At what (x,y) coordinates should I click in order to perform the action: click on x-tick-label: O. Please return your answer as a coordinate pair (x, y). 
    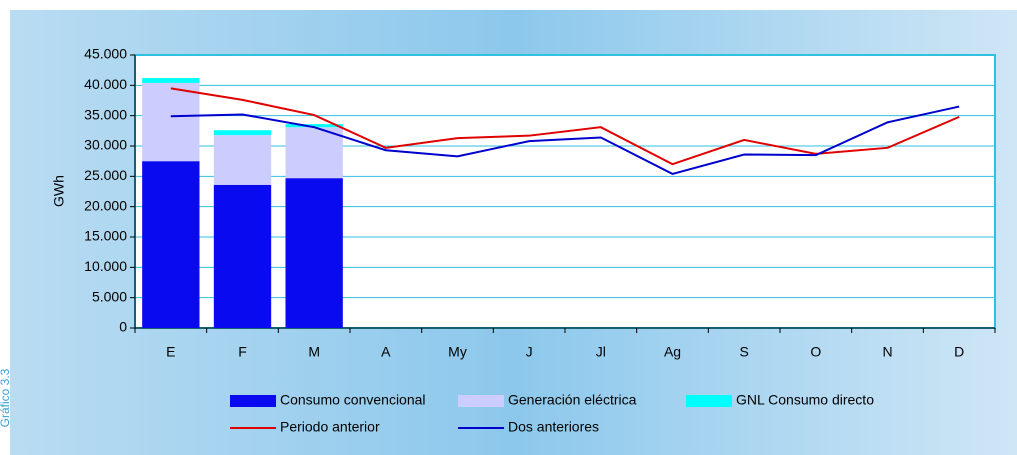
    Looking at the image, I should click on (815, 352).